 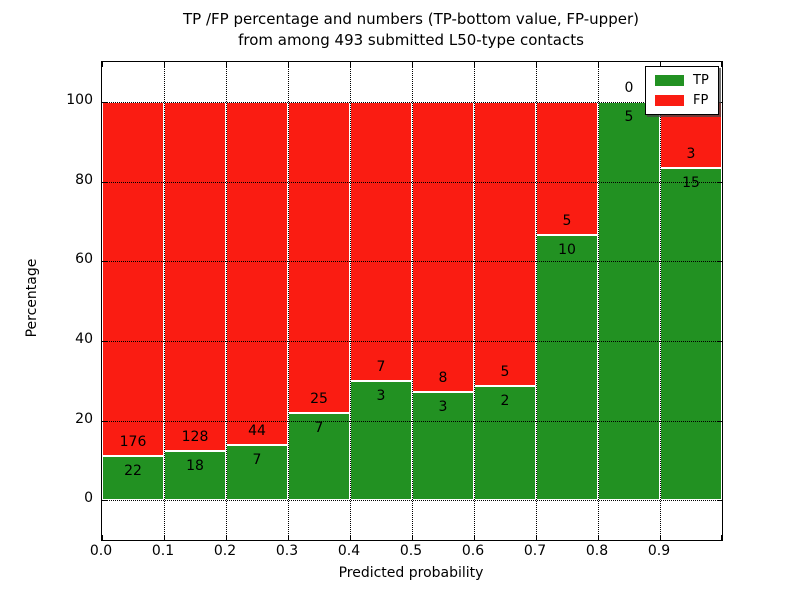 I want to click on y-axis-label: Percentage, so click(x=32, y=298).